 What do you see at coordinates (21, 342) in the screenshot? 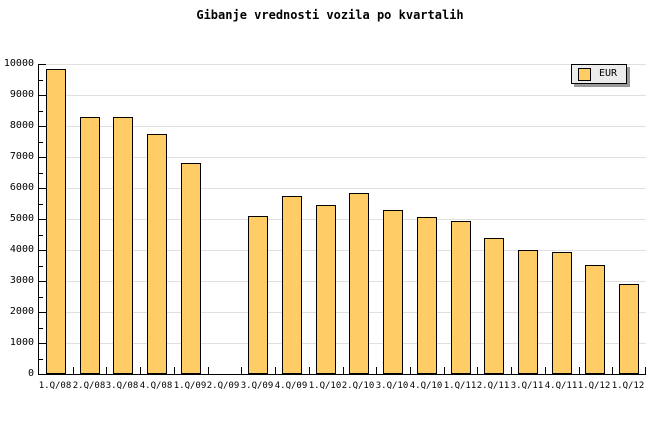
I see `y-axis-label: 1000` at bounding box center [21, 342].